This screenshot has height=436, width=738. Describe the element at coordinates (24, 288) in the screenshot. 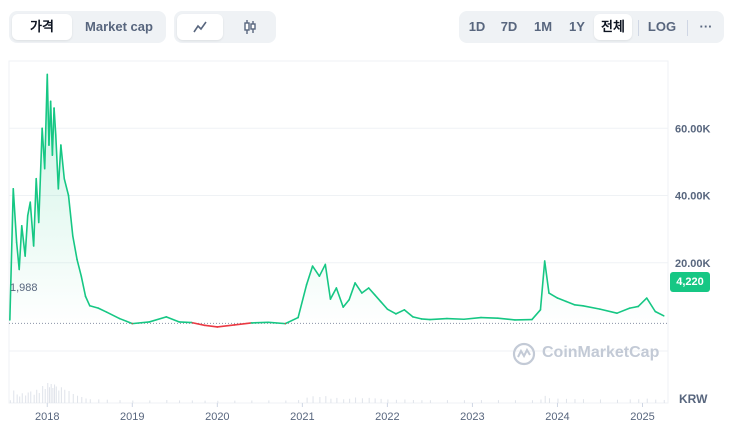

I see `reference-value-label: 1,988` at that location.